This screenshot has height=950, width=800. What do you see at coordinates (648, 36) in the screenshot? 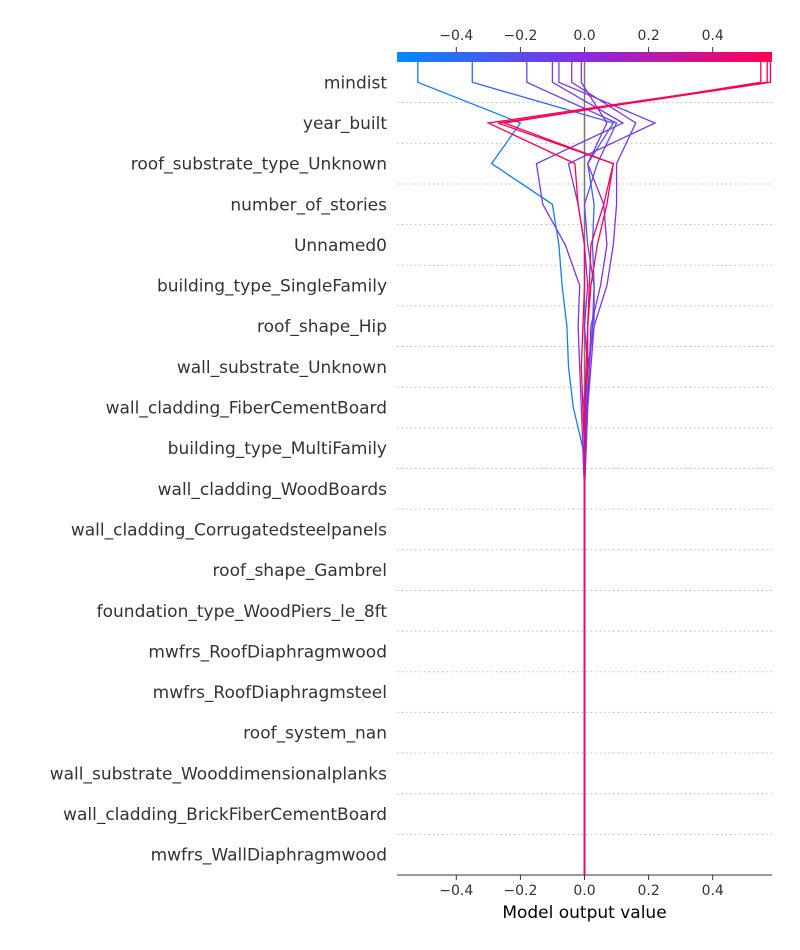
I see `top-x-tick-label: 0.2` at bounding box center [648, 36].